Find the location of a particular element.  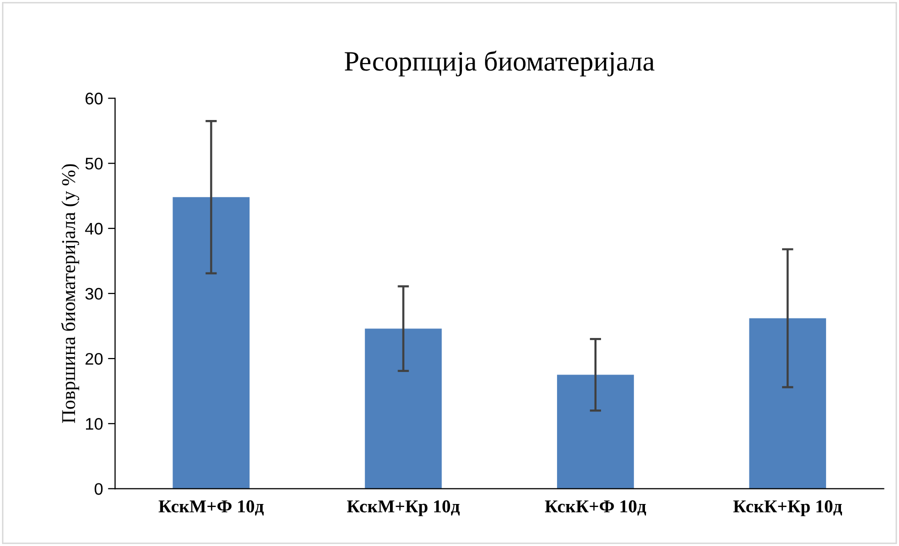

y-tick-label: 40 is located at coordinates (94, 228).